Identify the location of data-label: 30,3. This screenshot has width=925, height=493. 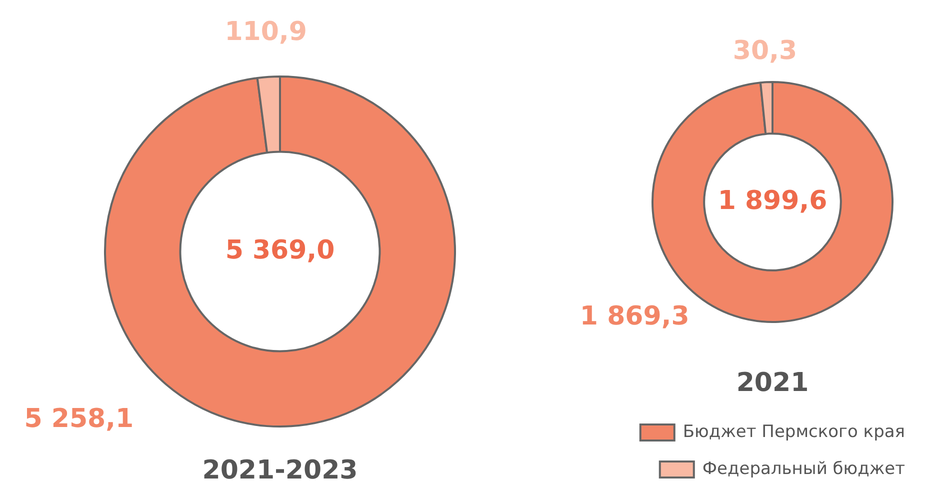
(765, 51).